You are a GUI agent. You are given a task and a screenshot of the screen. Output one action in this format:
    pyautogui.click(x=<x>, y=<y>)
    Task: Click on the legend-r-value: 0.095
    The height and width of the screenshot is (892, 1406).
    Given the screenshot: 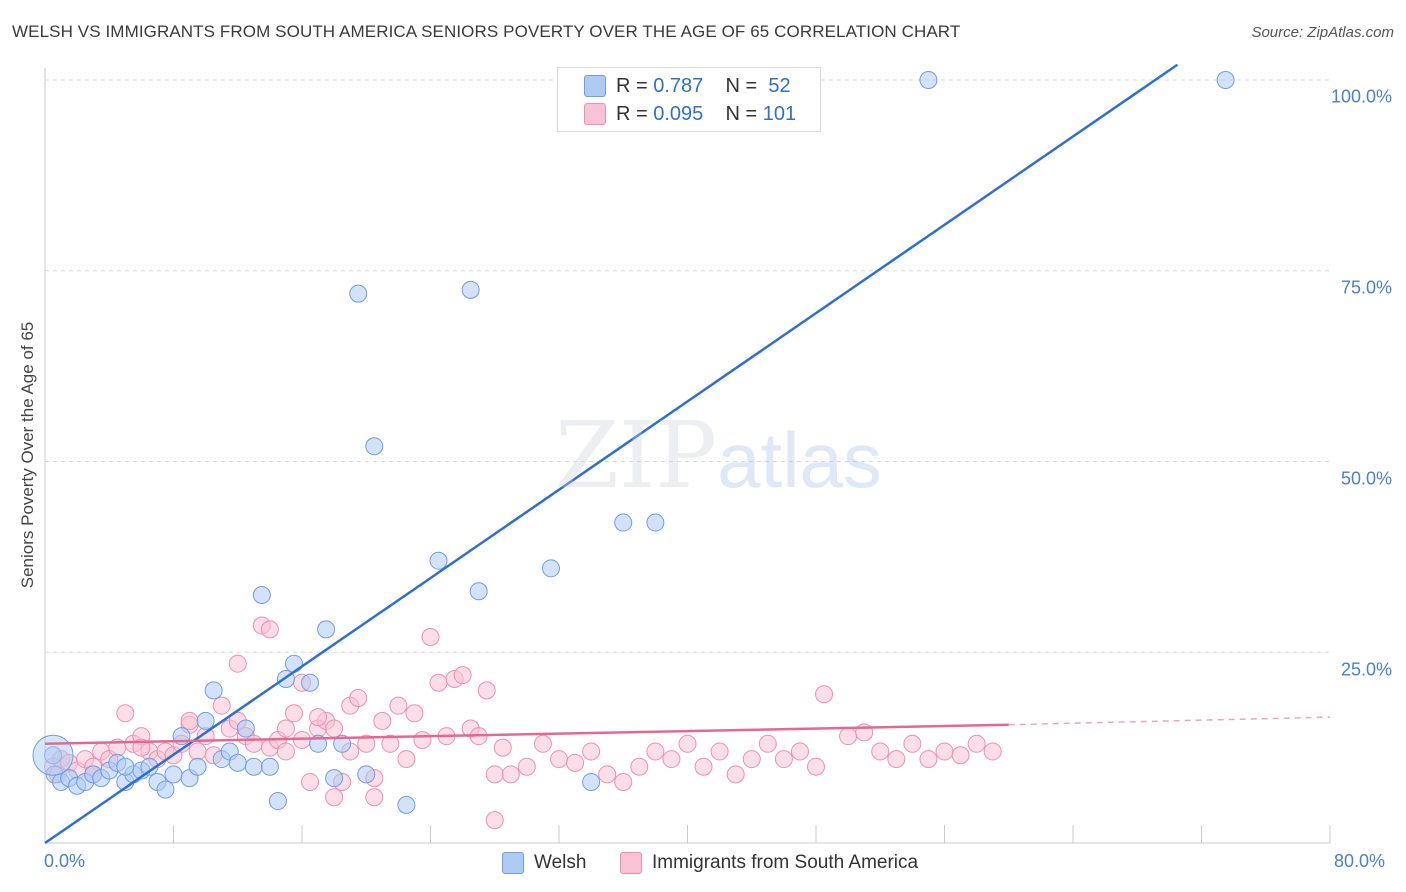 What is the action you would take?
    pyautogui.click(x=678, y=113)
    